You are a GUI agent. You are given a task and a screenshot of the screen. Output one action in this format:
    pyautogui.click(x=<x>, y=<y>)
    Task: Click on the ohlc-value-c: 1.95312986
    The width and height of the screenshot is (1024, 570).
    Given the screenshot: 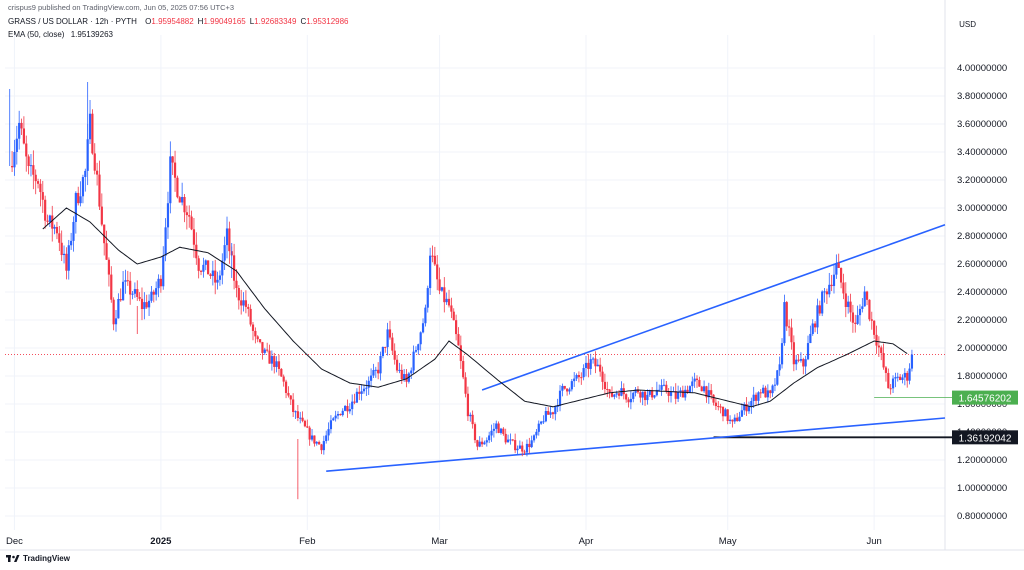 What is the action you would take?
    pyautogui.click(x=327, y=21)
    